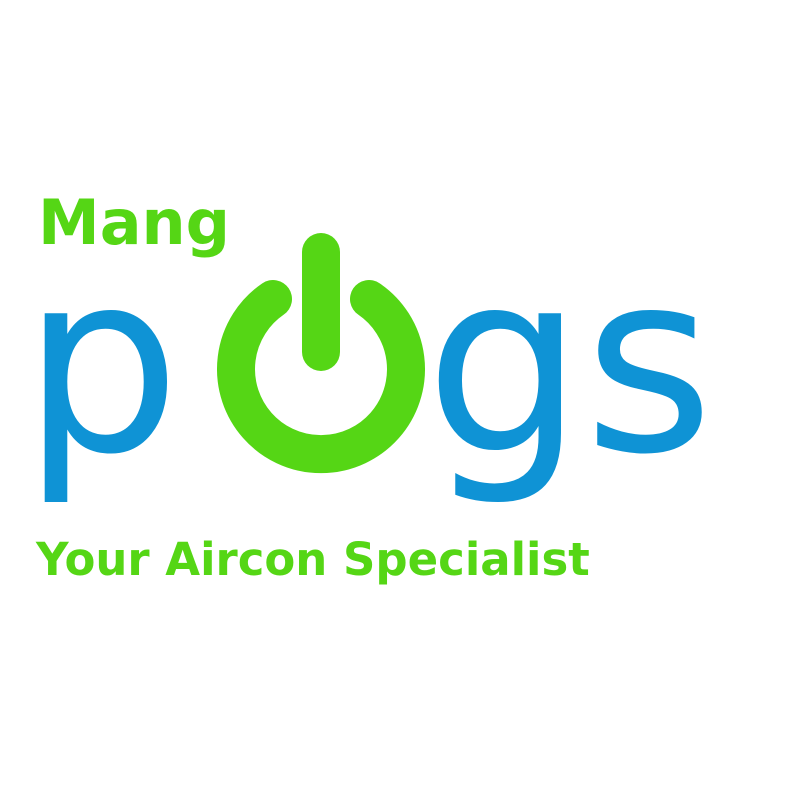 Image resolution: width=800 pixels, height=800 pixels. Describe the element at coordinates (134, 222) in the screenshot. I see `logo-prefix-text: Mang` at that location.